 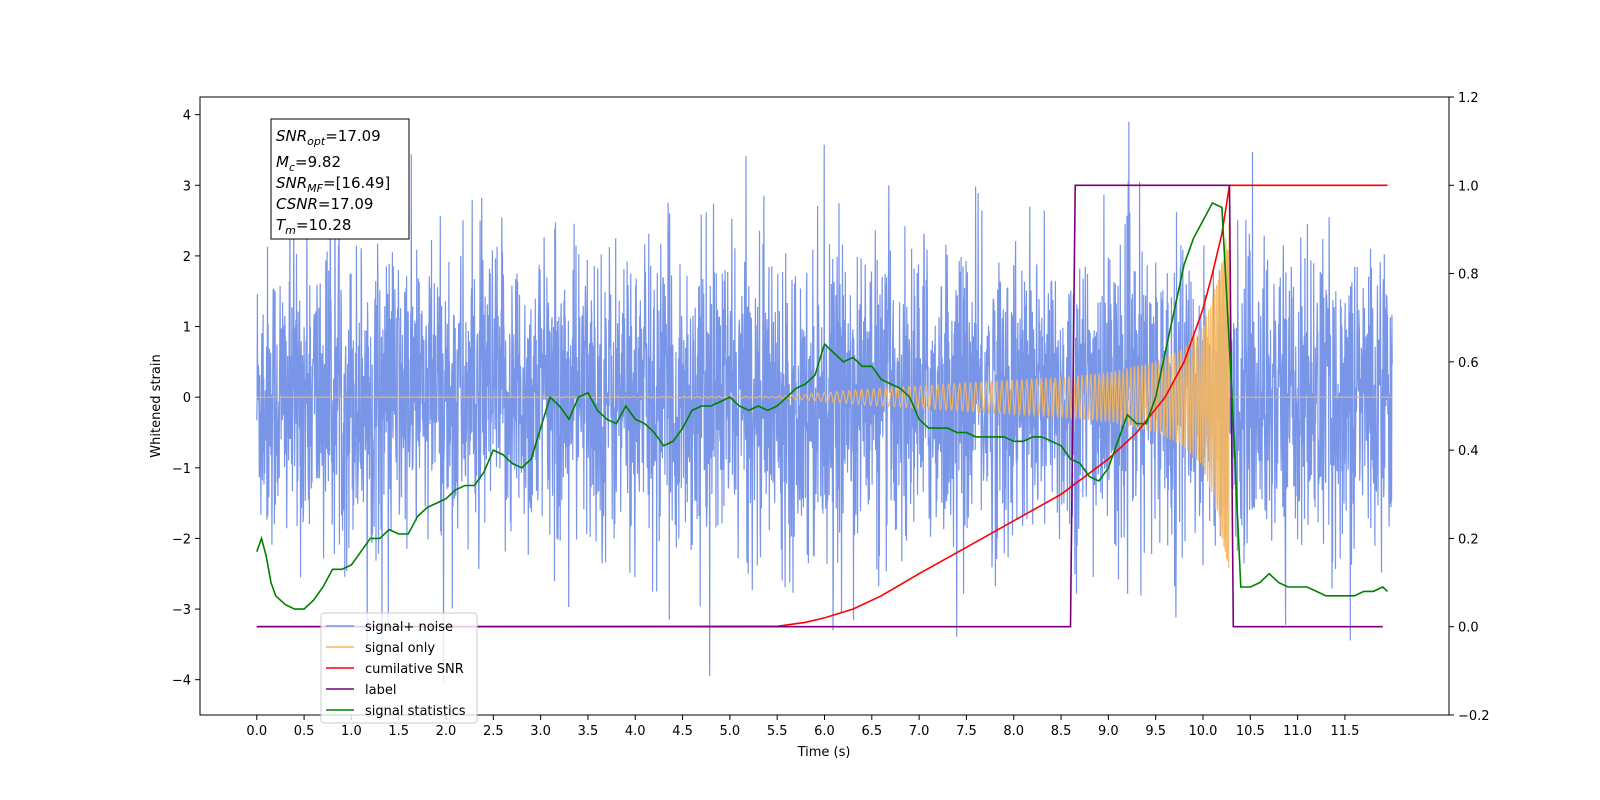 What do you see at coordinates (351, 731) in the screenshot?
I see `x-tick-label: 1.0` at bounding box center [351, 731].